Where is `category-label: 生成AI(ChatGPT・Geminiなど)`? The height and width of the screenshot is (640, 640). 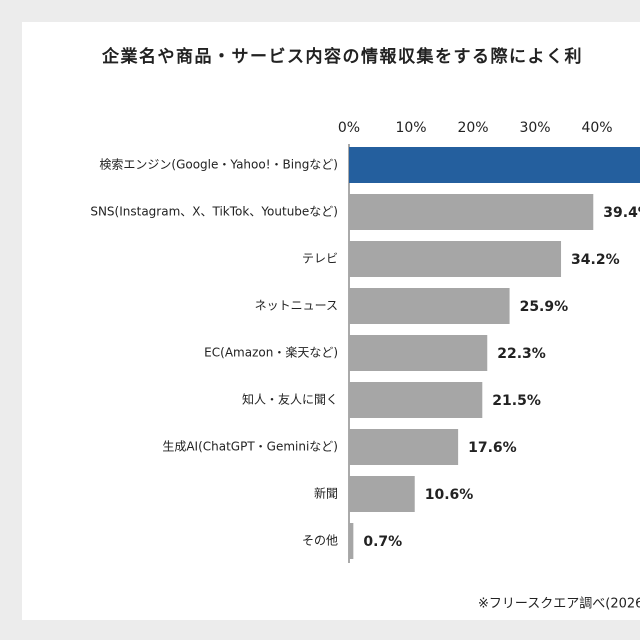
category-label: 生成AI(ChatGPT・Geminiなど) is located at coordinates (250, 447).